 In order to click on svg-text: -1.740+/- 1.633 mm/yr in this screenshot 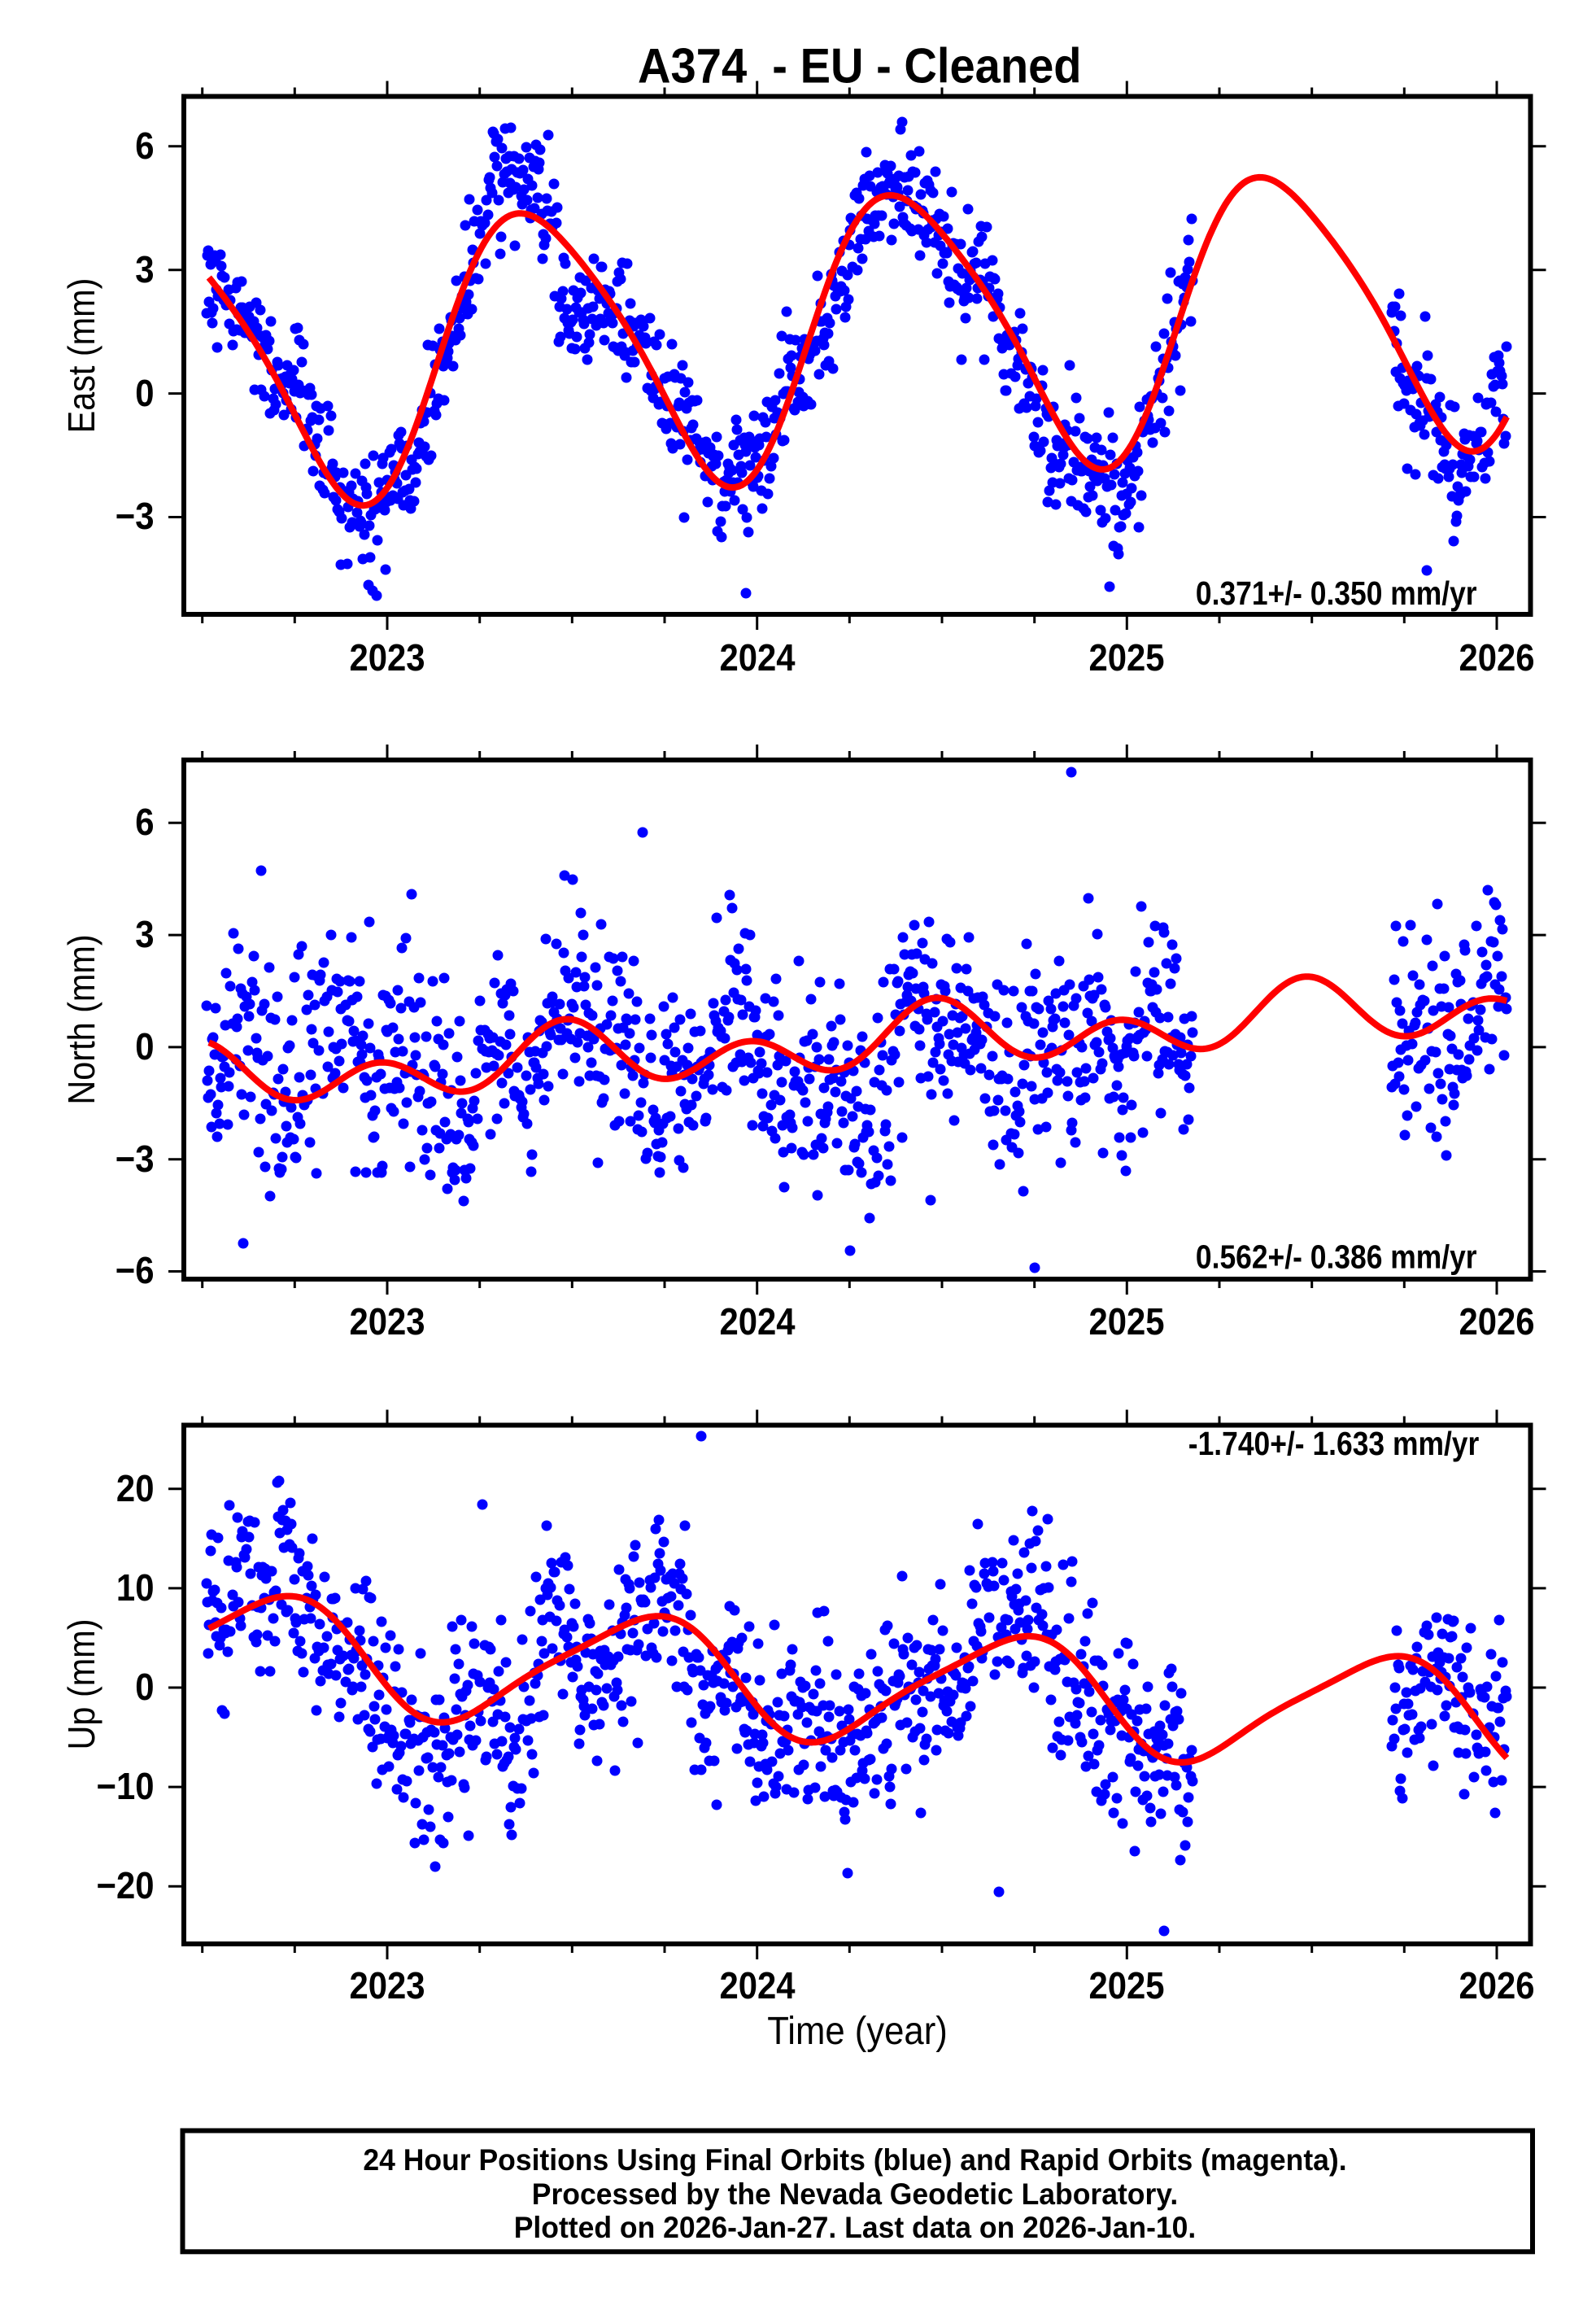, I will do `click(1334, 1444)`.